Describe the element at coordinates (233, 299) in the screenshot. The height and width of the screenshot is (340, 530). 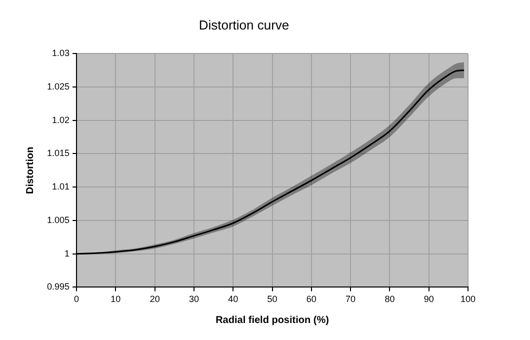
I see `x-tick-label: 40` at that location.